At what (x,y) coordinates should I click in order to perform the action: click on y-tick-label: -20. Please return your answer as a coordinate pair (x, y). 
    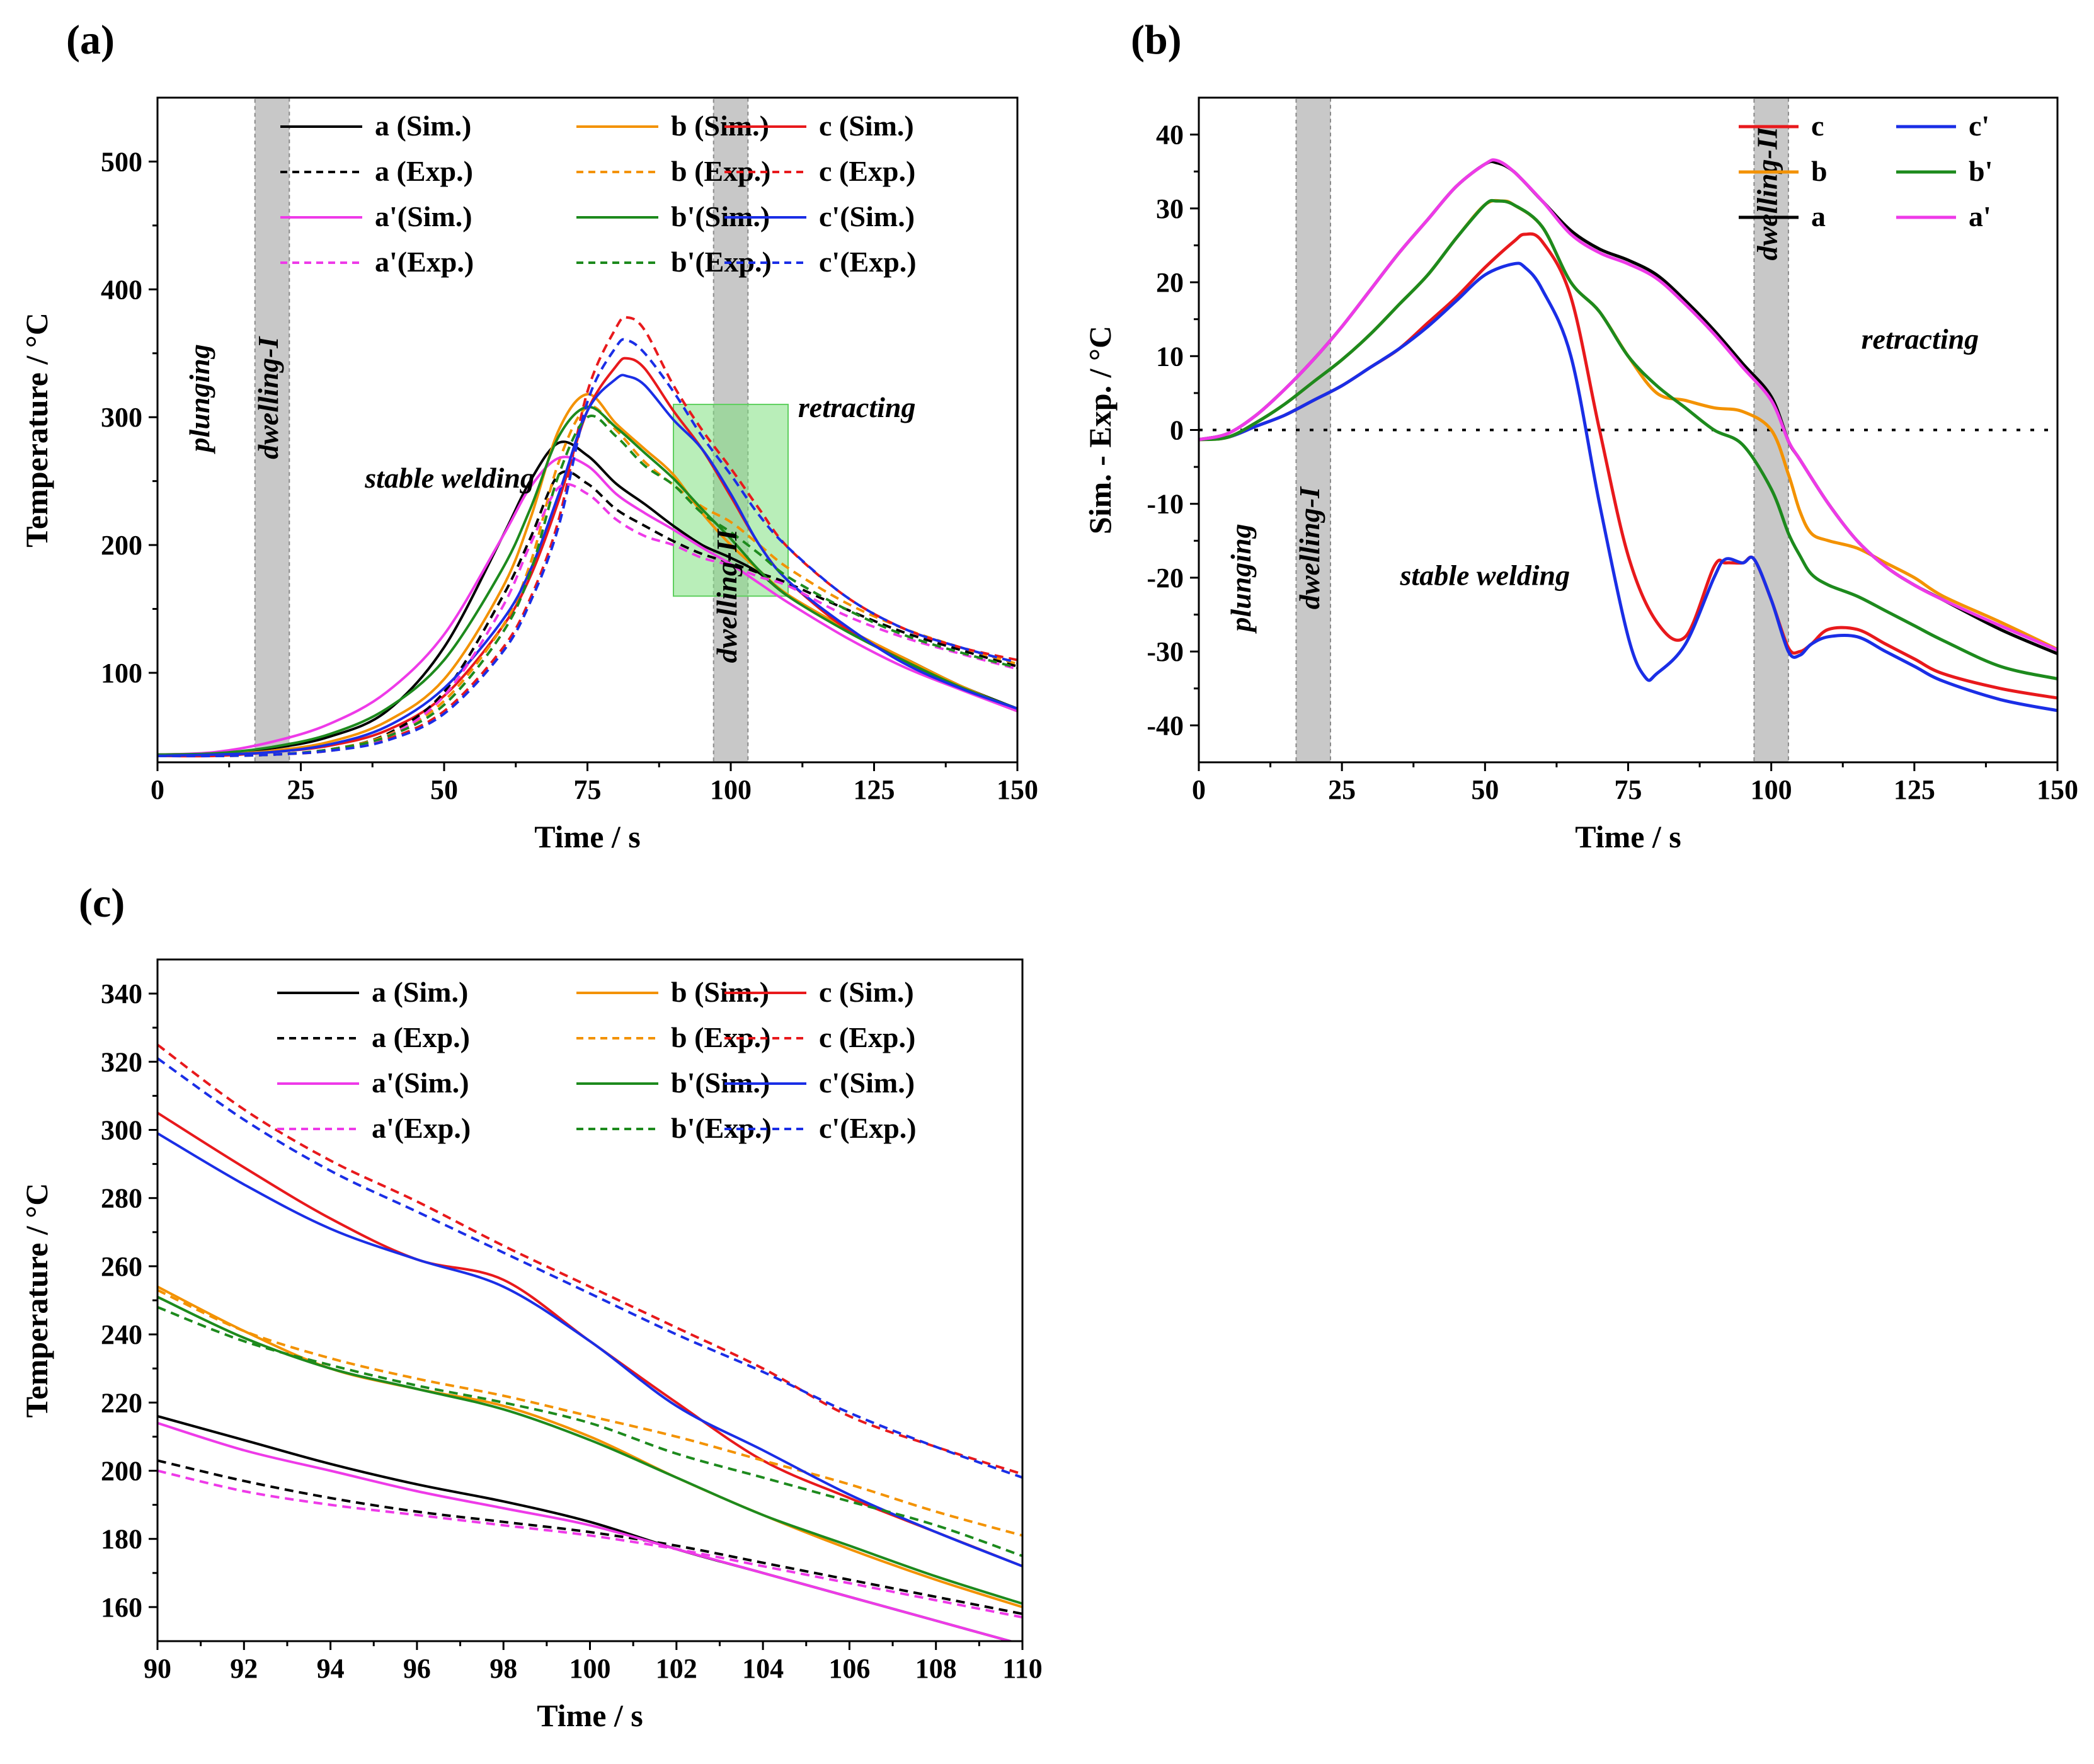
    Looking at the image, I should click on (1165, 578).